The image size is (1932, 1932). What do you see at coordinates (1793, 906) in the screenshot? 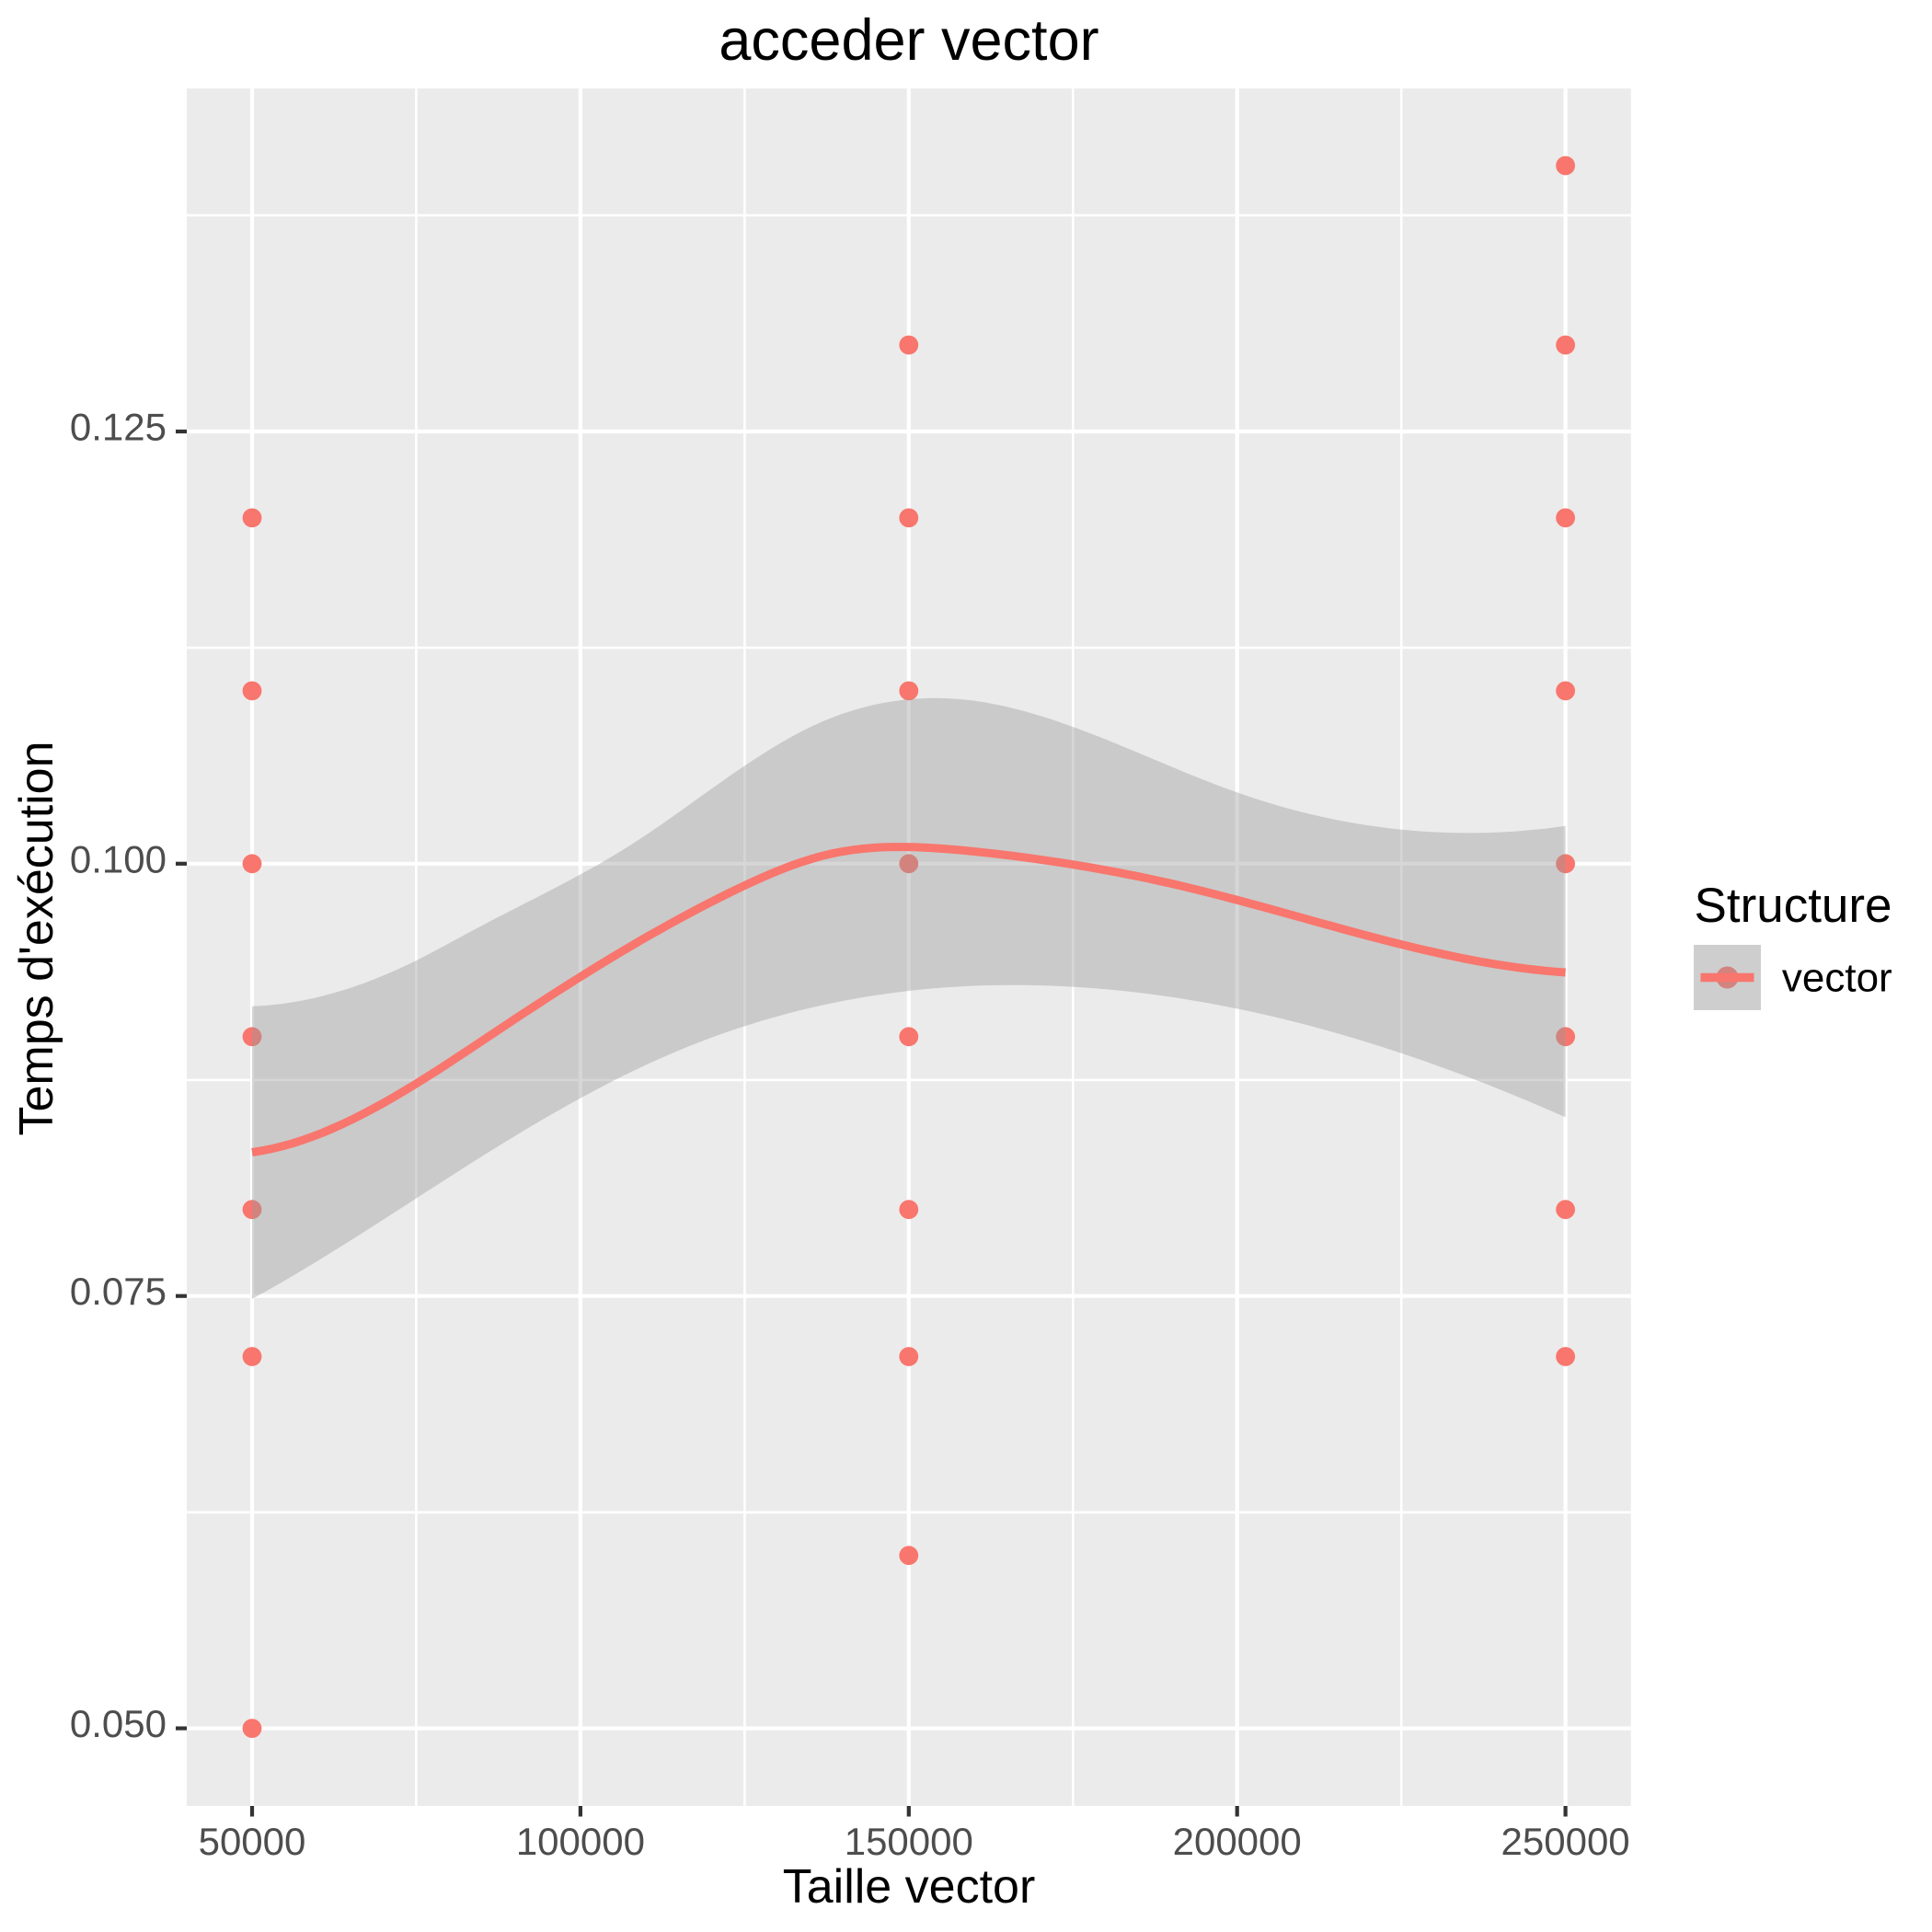
I see `svg-text: Structure` at bounding box center [1793, 906].